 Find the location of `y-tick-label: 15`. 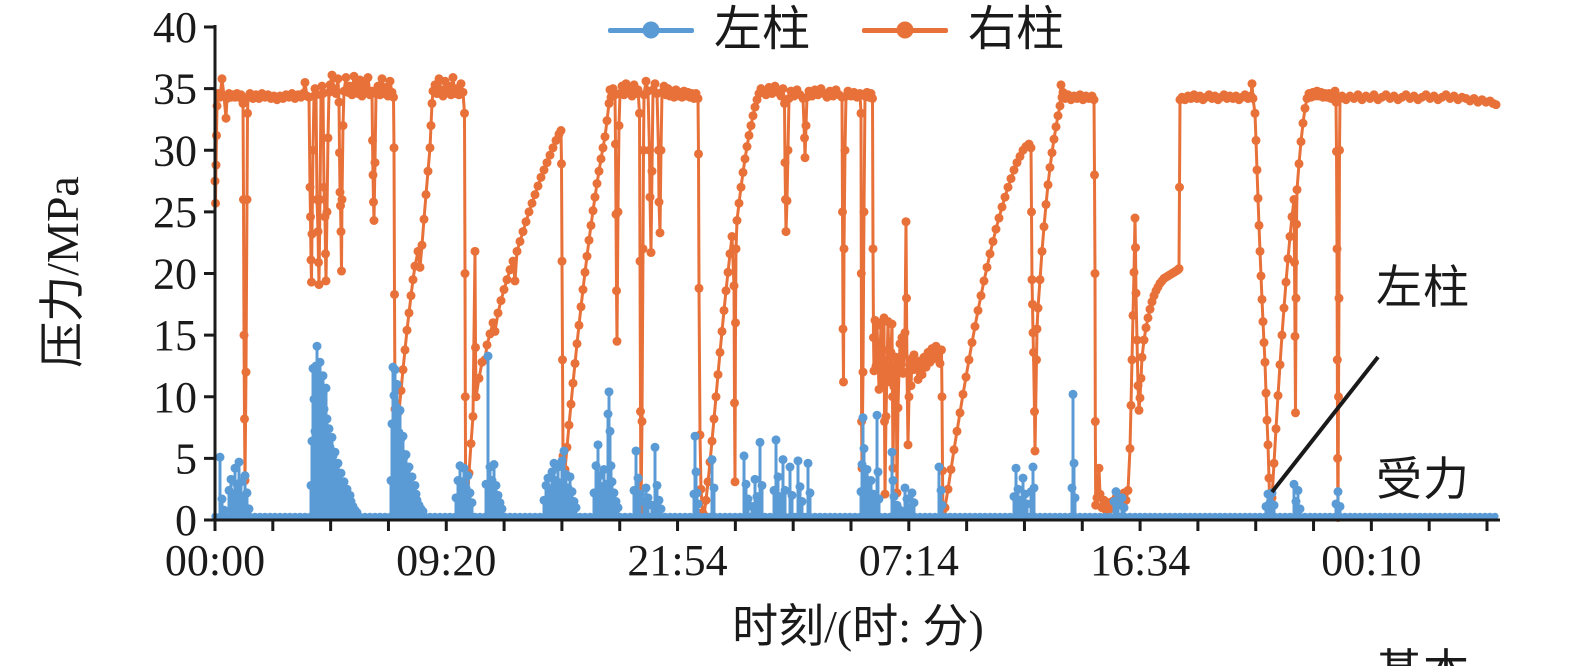

y-tick-label: 15 is located at coordinates (175, 335).